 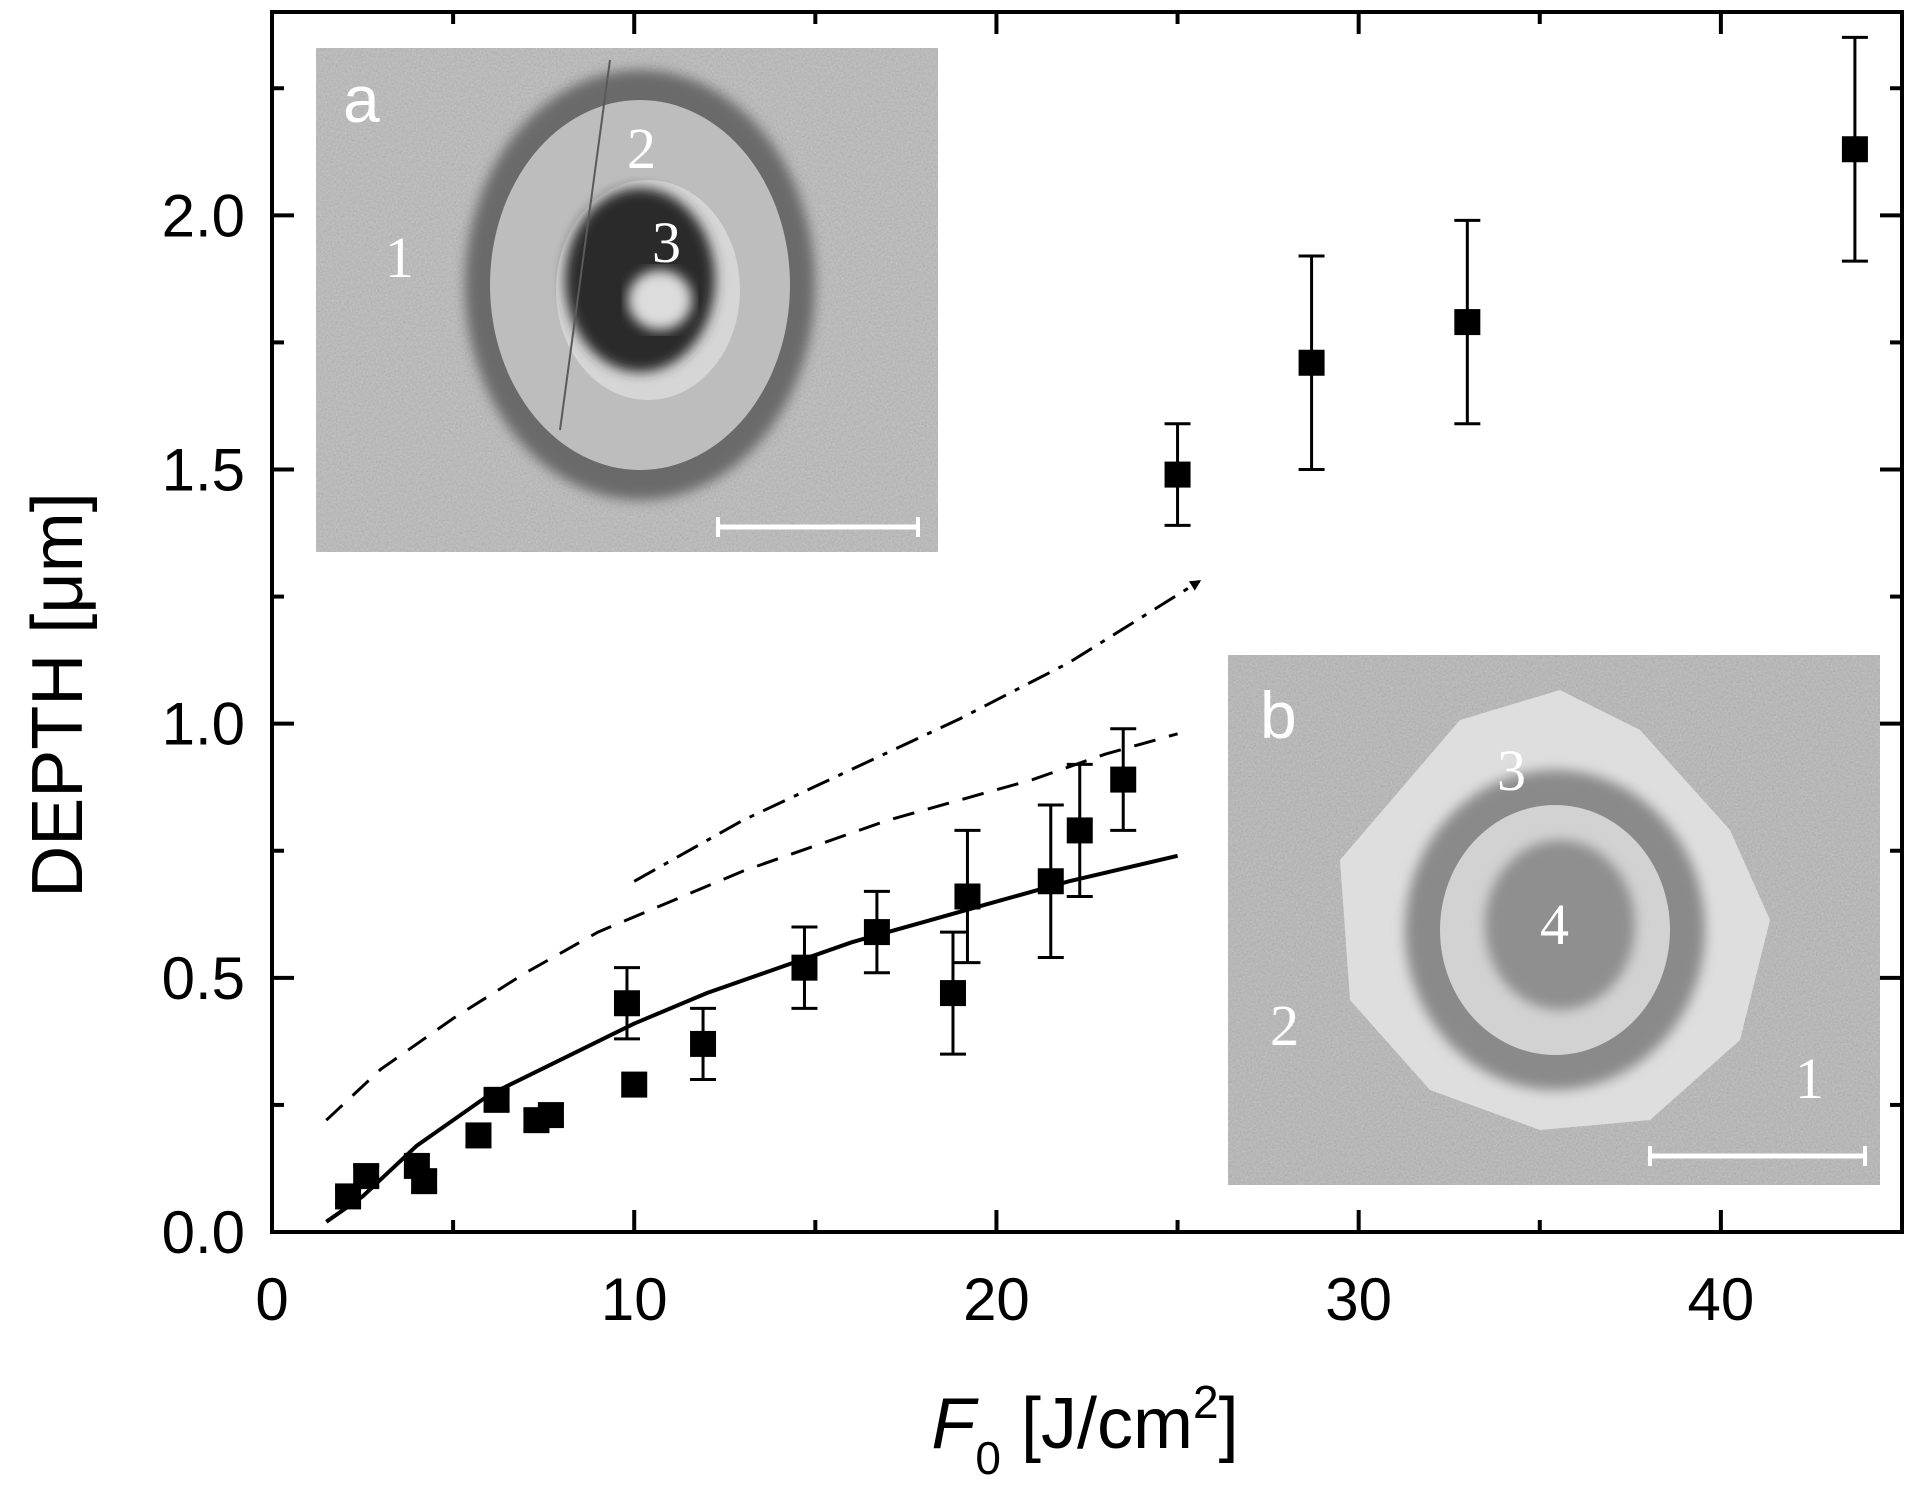 I want to click on inset-a-zone-3: 3, so click(x=666, y=242).